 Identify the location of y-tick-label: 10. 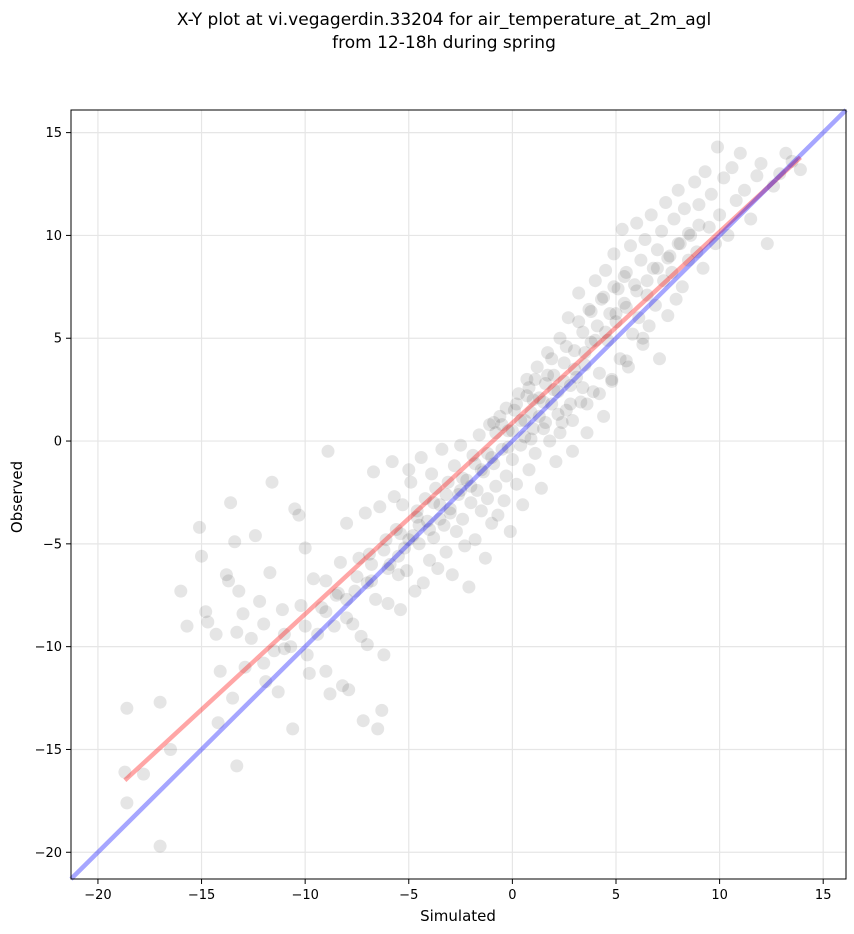
(53, 236).